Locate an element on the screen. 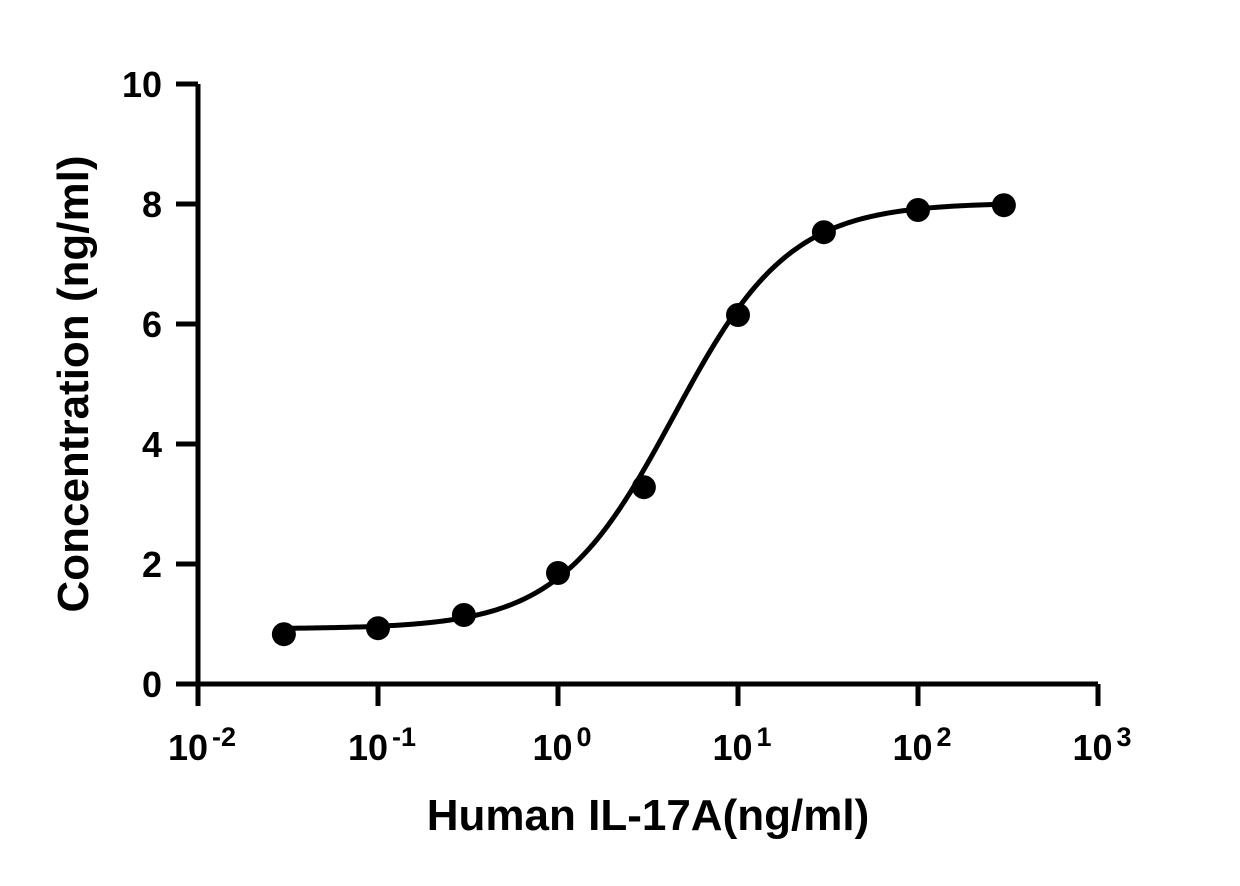 This screenshot has width=1240, height=886. y-axis-title: Concentration (ng/ml) is located at coordinates (73, 383).